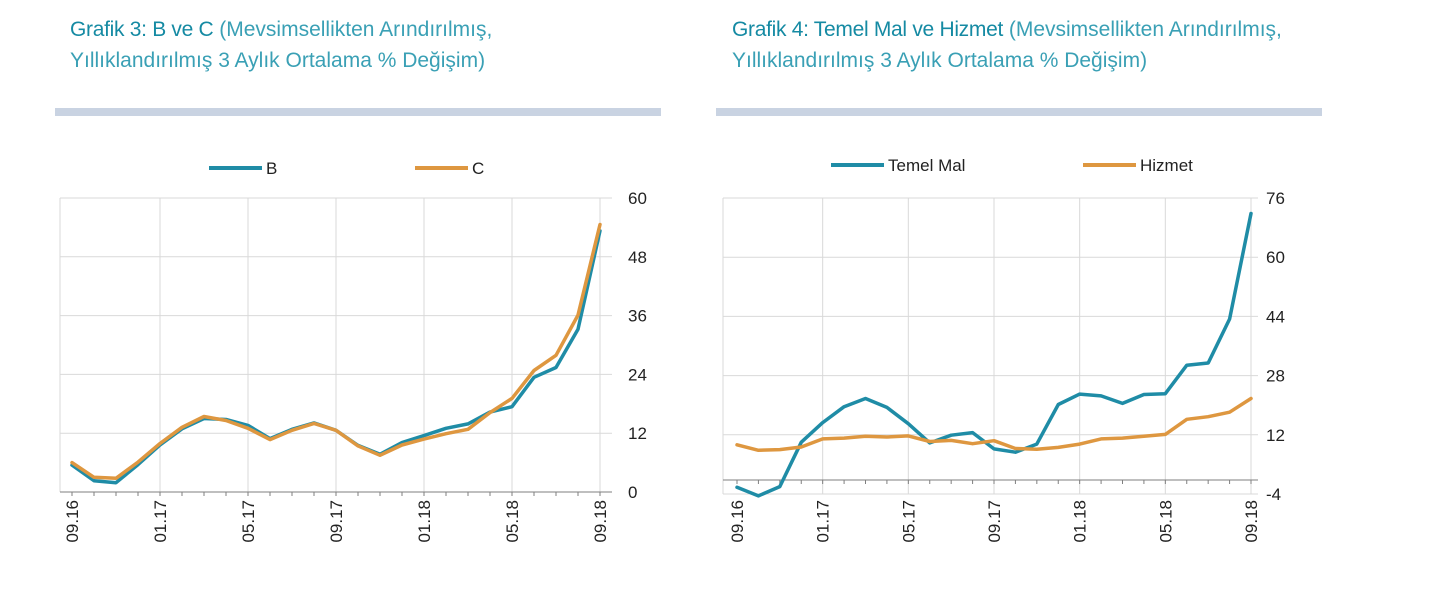 The image size is (1436, 598). Describe the element at coordinates (1165, 521) in the screenshot. I see `chart-4-xtick-label: 05.18` at that location.